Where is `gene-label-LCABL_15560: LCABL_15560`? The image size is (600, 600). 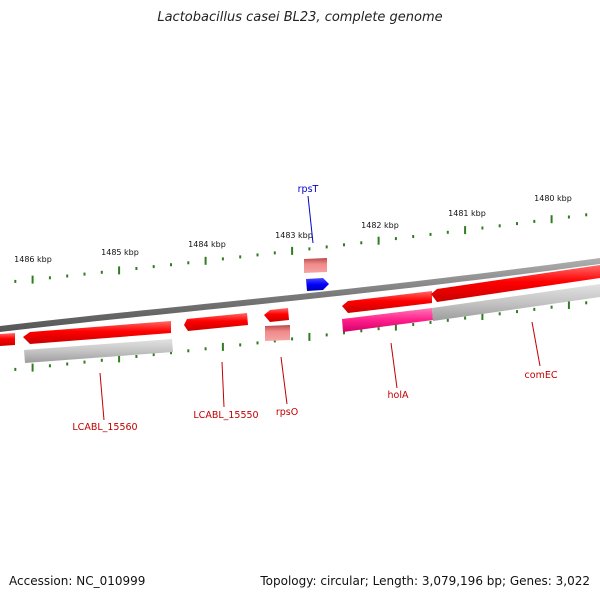
gene-label-LCABL_15560: LCABL_15560 is located at coordinates (104, 427).